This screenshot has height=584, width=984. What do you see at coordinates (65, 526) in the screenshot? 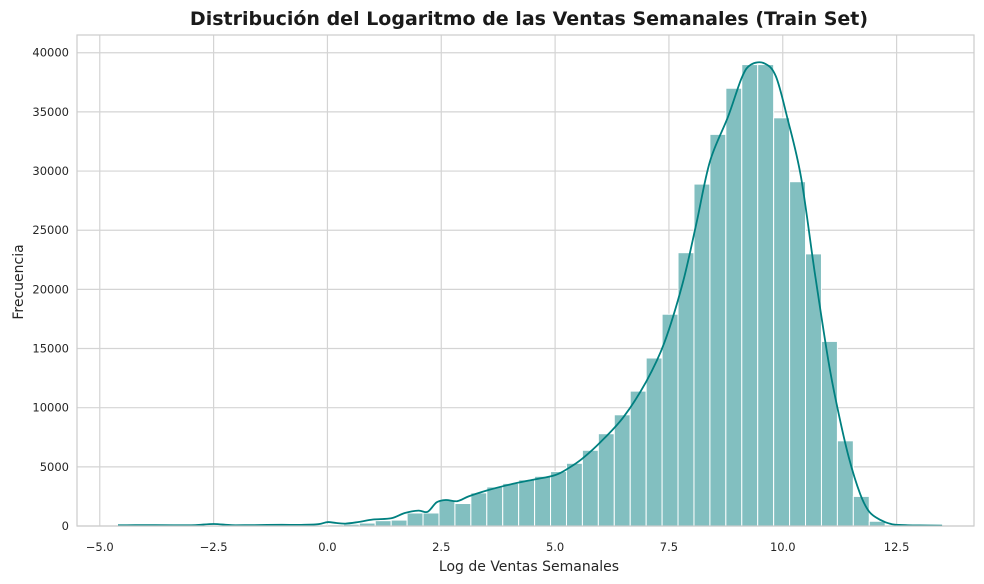
I see `y-tick-label: 0` at bounding box center [65, 526].